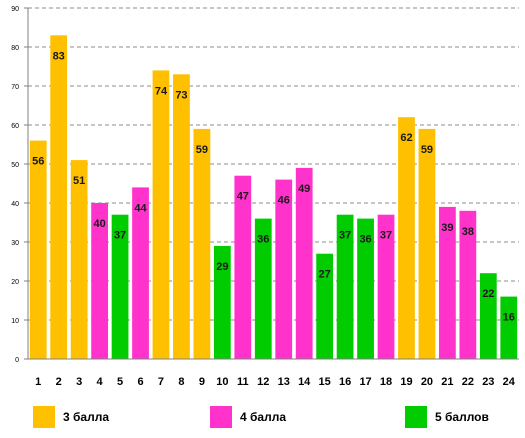 This screenshot has height=438, width=525. Describe the element at coordinates (386, 382) in the screenshot. I see `x-tick-label: 18` at that location.